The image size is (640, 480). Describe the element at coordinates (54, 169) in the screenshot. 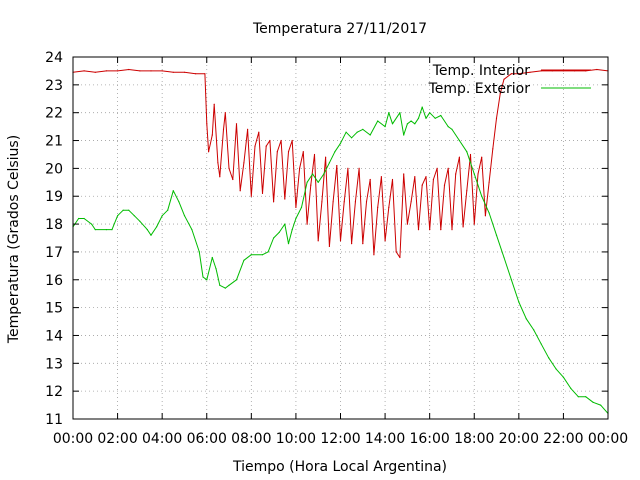

I see `y-tick-label: 20` at that location.